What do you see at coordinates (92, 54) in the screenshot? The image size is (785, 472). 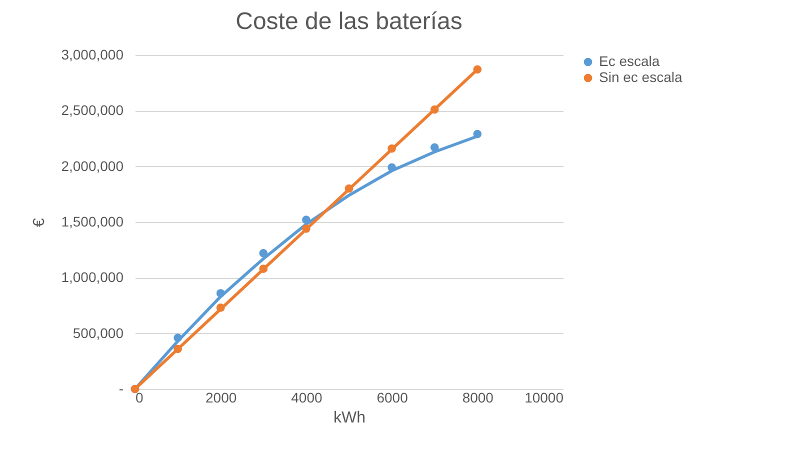 I see `y-tick-label: 3,000,000` at bounding box center [92, 54].